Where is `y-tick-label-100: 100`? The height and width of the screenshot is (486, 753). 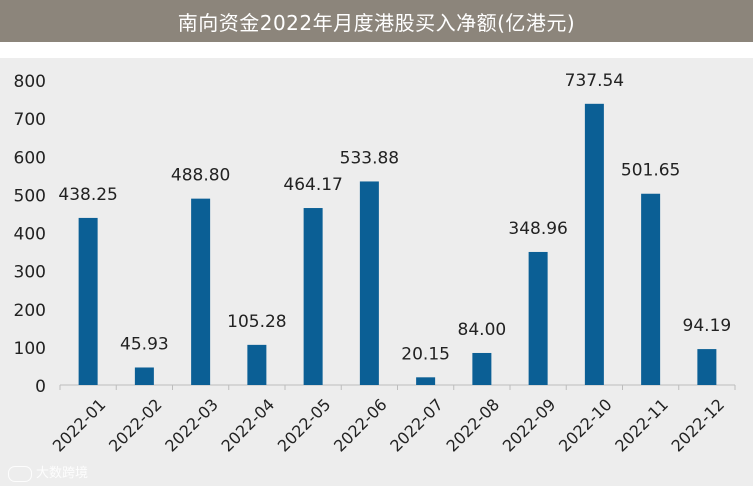
y-tick-label-100: 100 is located at coordinates (30, 349).